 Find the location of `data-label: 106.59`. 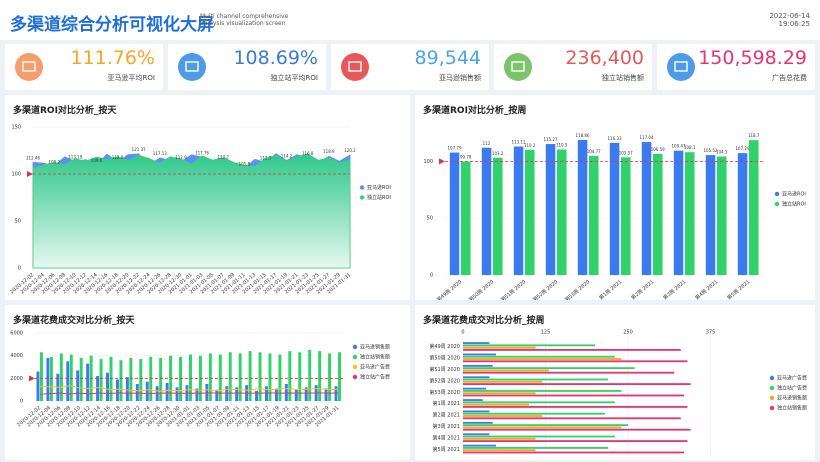

data-label: 106.59 is located at coordinates (658, 149).